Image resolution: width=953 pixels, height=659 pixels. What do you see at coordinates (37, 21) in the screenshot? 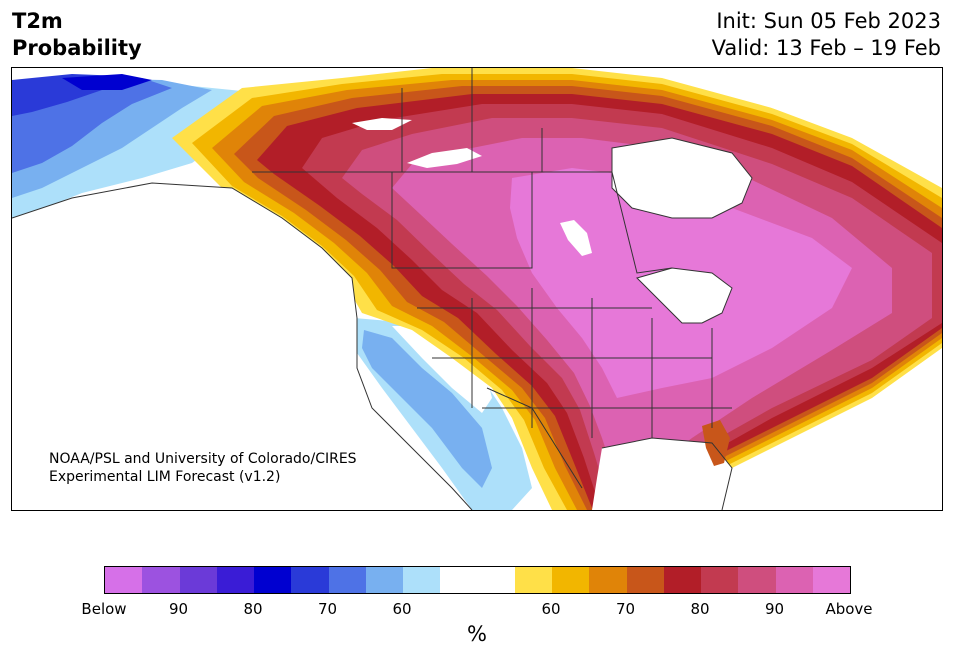
I see `title-line-1: T2m` at bounding box center [37, 21].